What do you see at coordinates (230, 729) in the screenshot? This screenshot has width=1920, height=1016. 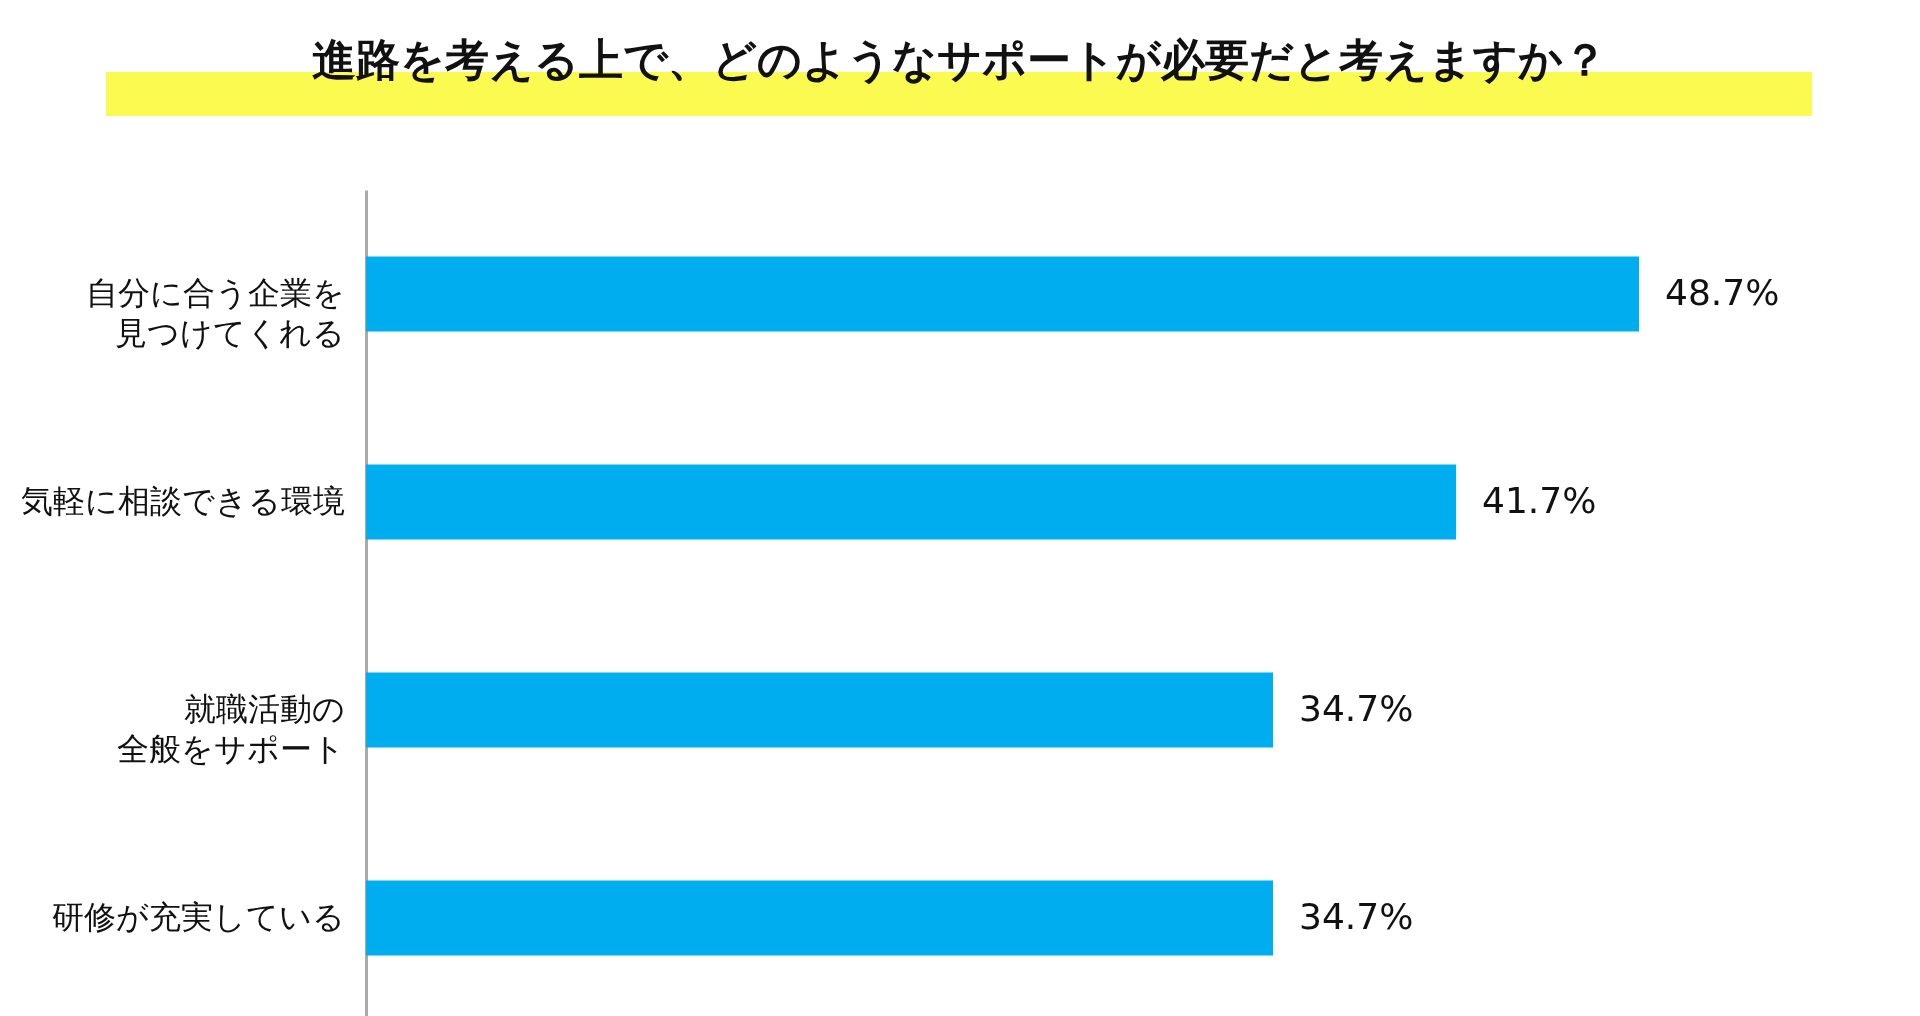 I see `y-tick-label: 就職活動の全般をサポート` at bounding box center [230, 729].